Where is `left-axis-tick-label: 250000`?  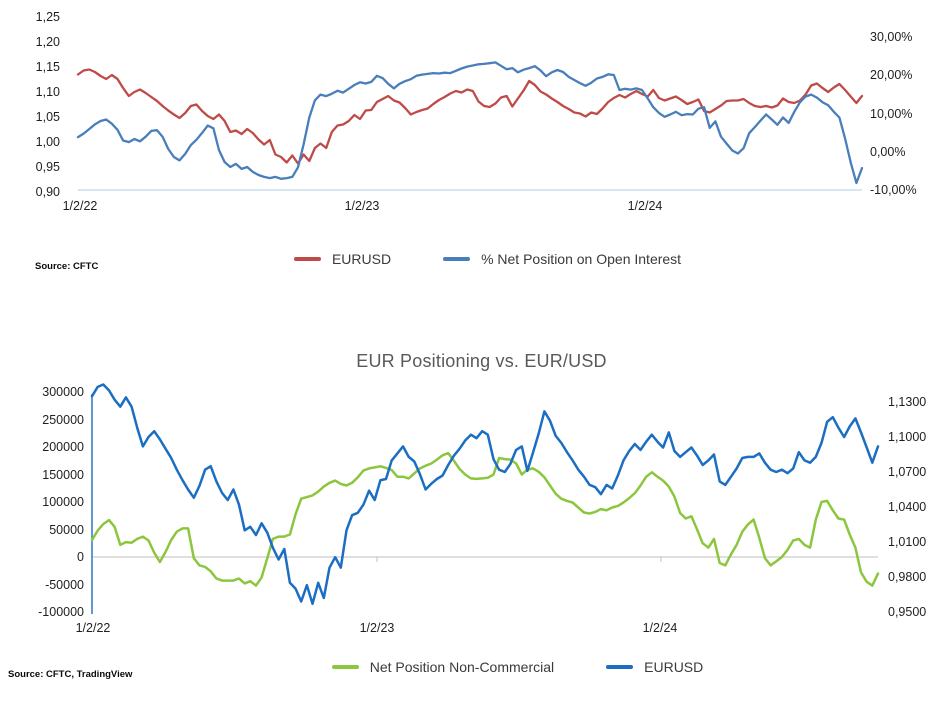 left-axis-tick-label: 250000 is located at coordinates (63, 419).